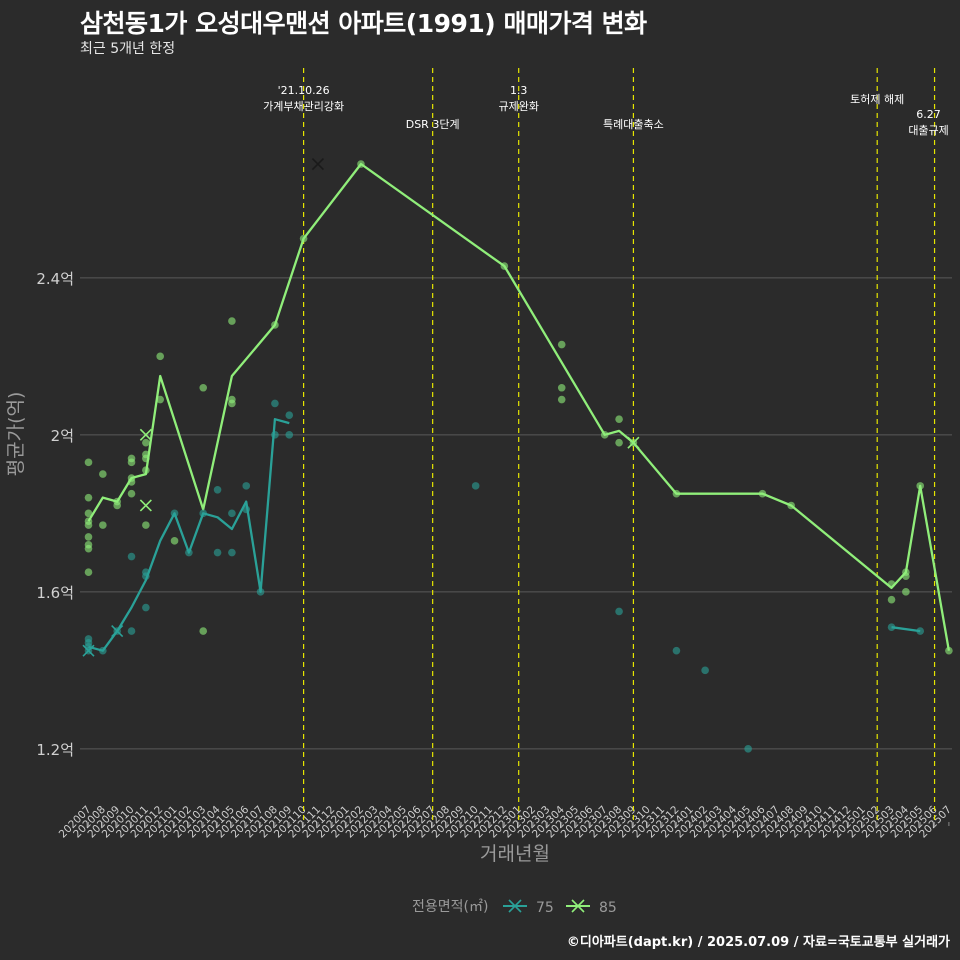 The image size is (960, 960). Describe the element at coordinates (363, 23) in the screenshot. I see `chart-title: 삼천동1가 오성대우맨션 아파트(1991) 매매가격 변화` at that location.